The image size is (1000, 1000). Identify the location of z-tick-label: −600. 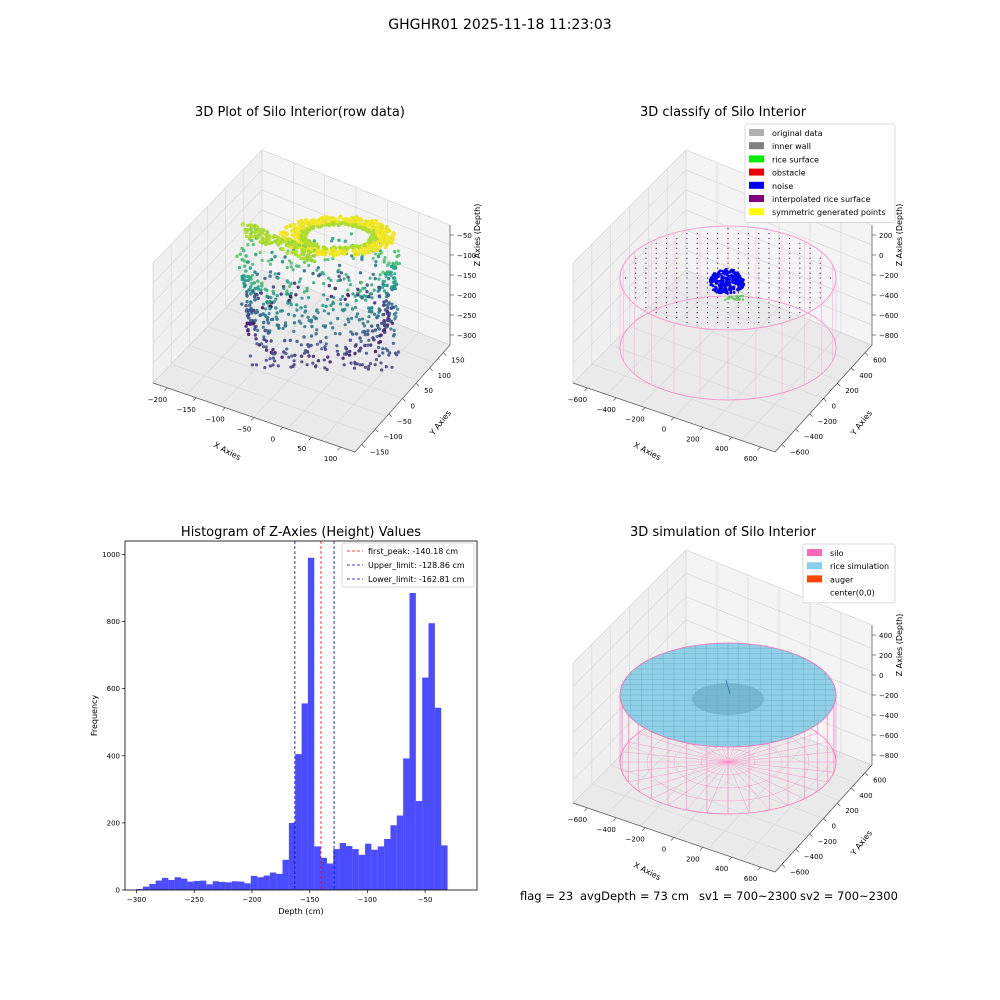
(888, 316).